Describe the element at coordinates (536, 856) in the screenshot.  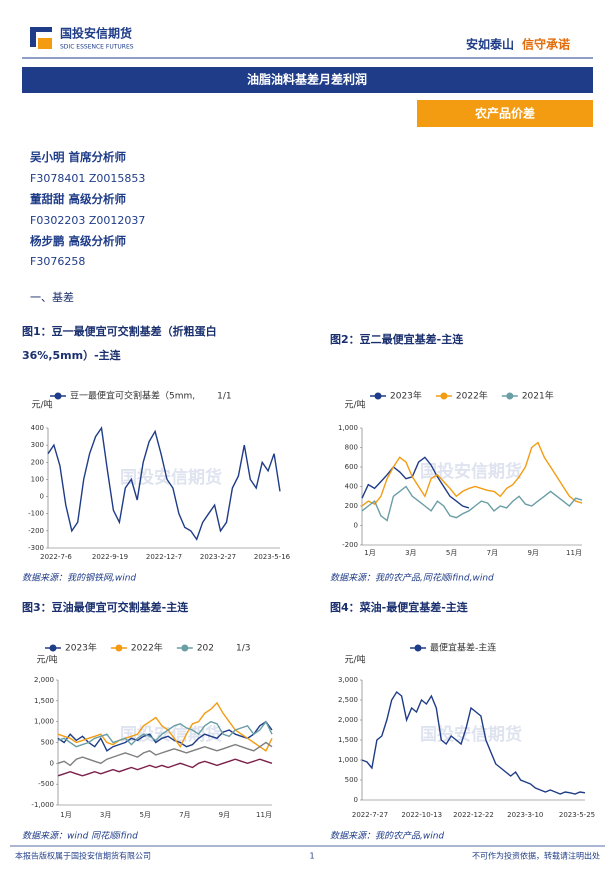
I see `footer-right: 不可作为投资依据，转载请注明出处` at that location.